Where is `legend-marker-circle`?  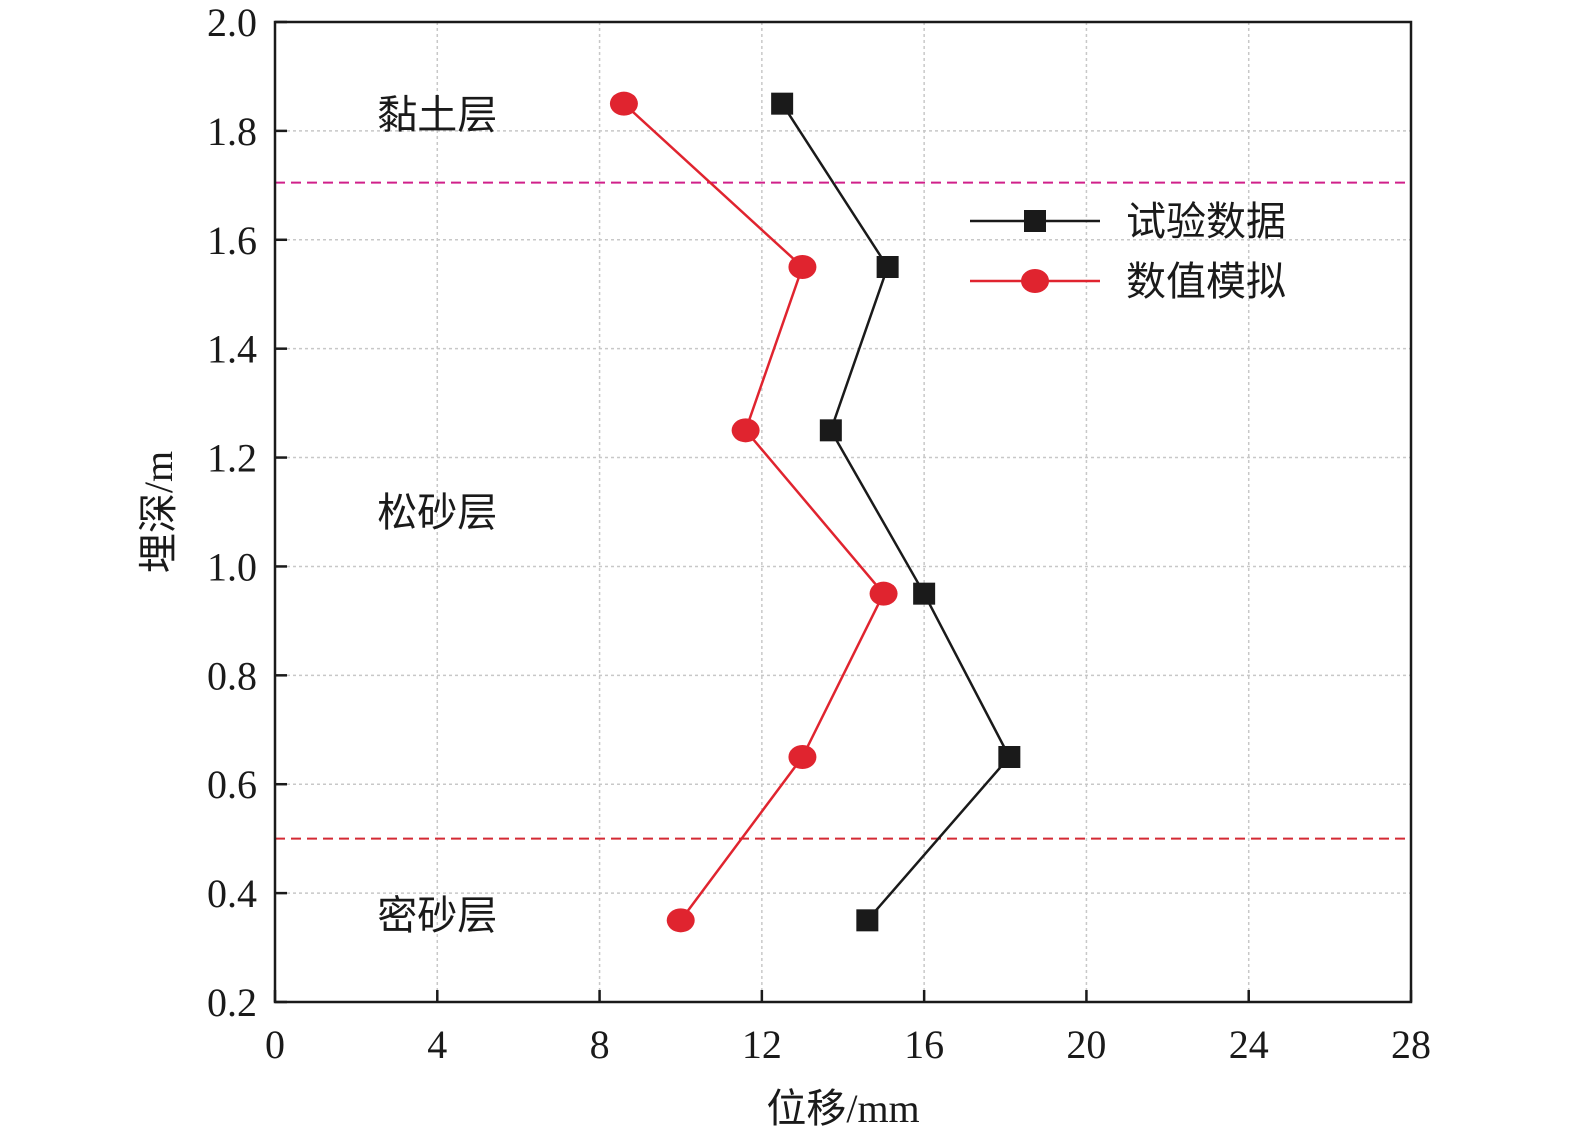 legend-marker-circle is located at coordinates (1035, 281).